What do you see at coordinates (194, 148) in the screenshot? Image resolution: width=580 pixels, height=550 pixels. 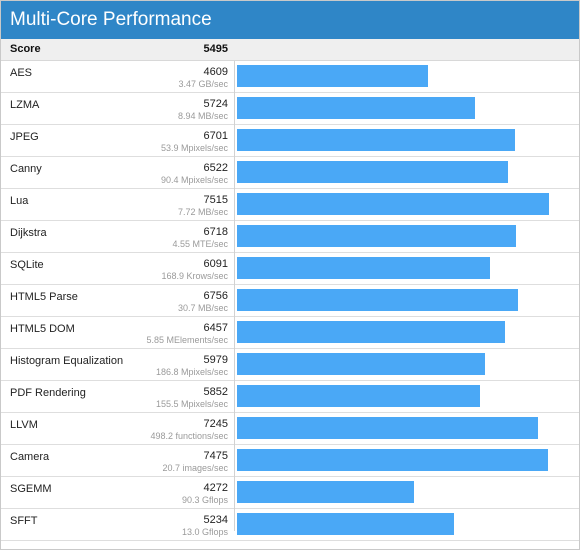 I see `benchmark-rate: 53.9 Mpixels/sec` at bounding box center [194, 148].